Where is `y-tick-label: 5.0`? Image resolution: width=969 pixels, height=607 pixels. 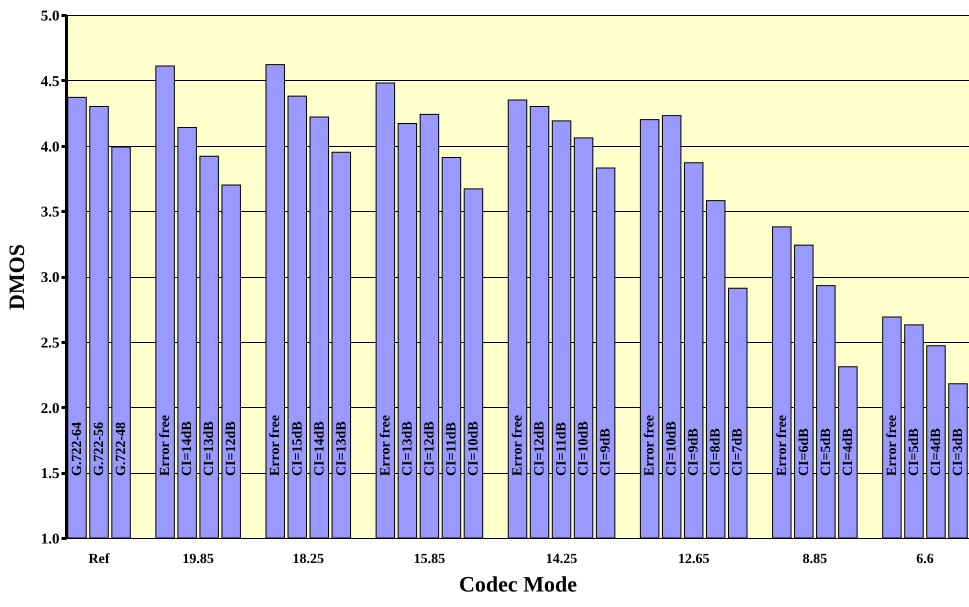 y-tick-label: 5.0 is located at coordinates (50, 16).